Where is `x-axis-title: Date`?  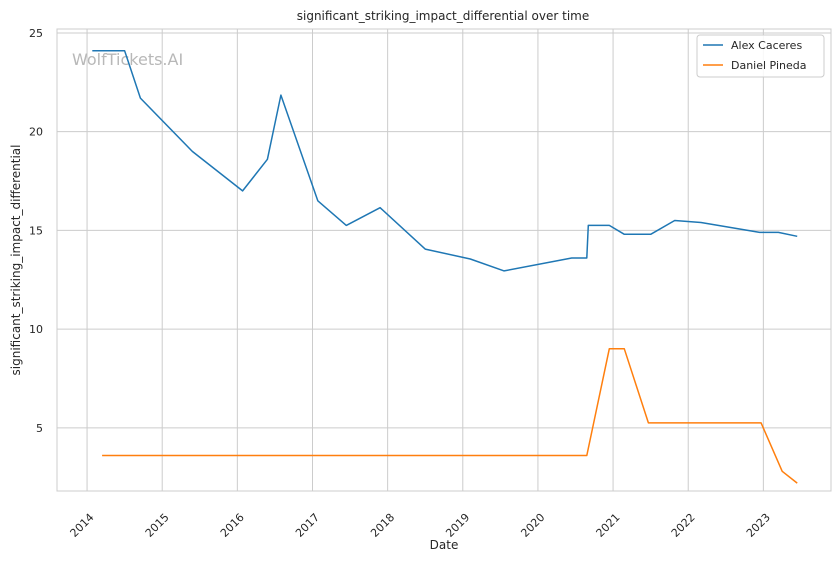
x-axis-title: Date is located at coordinates (444, 545).